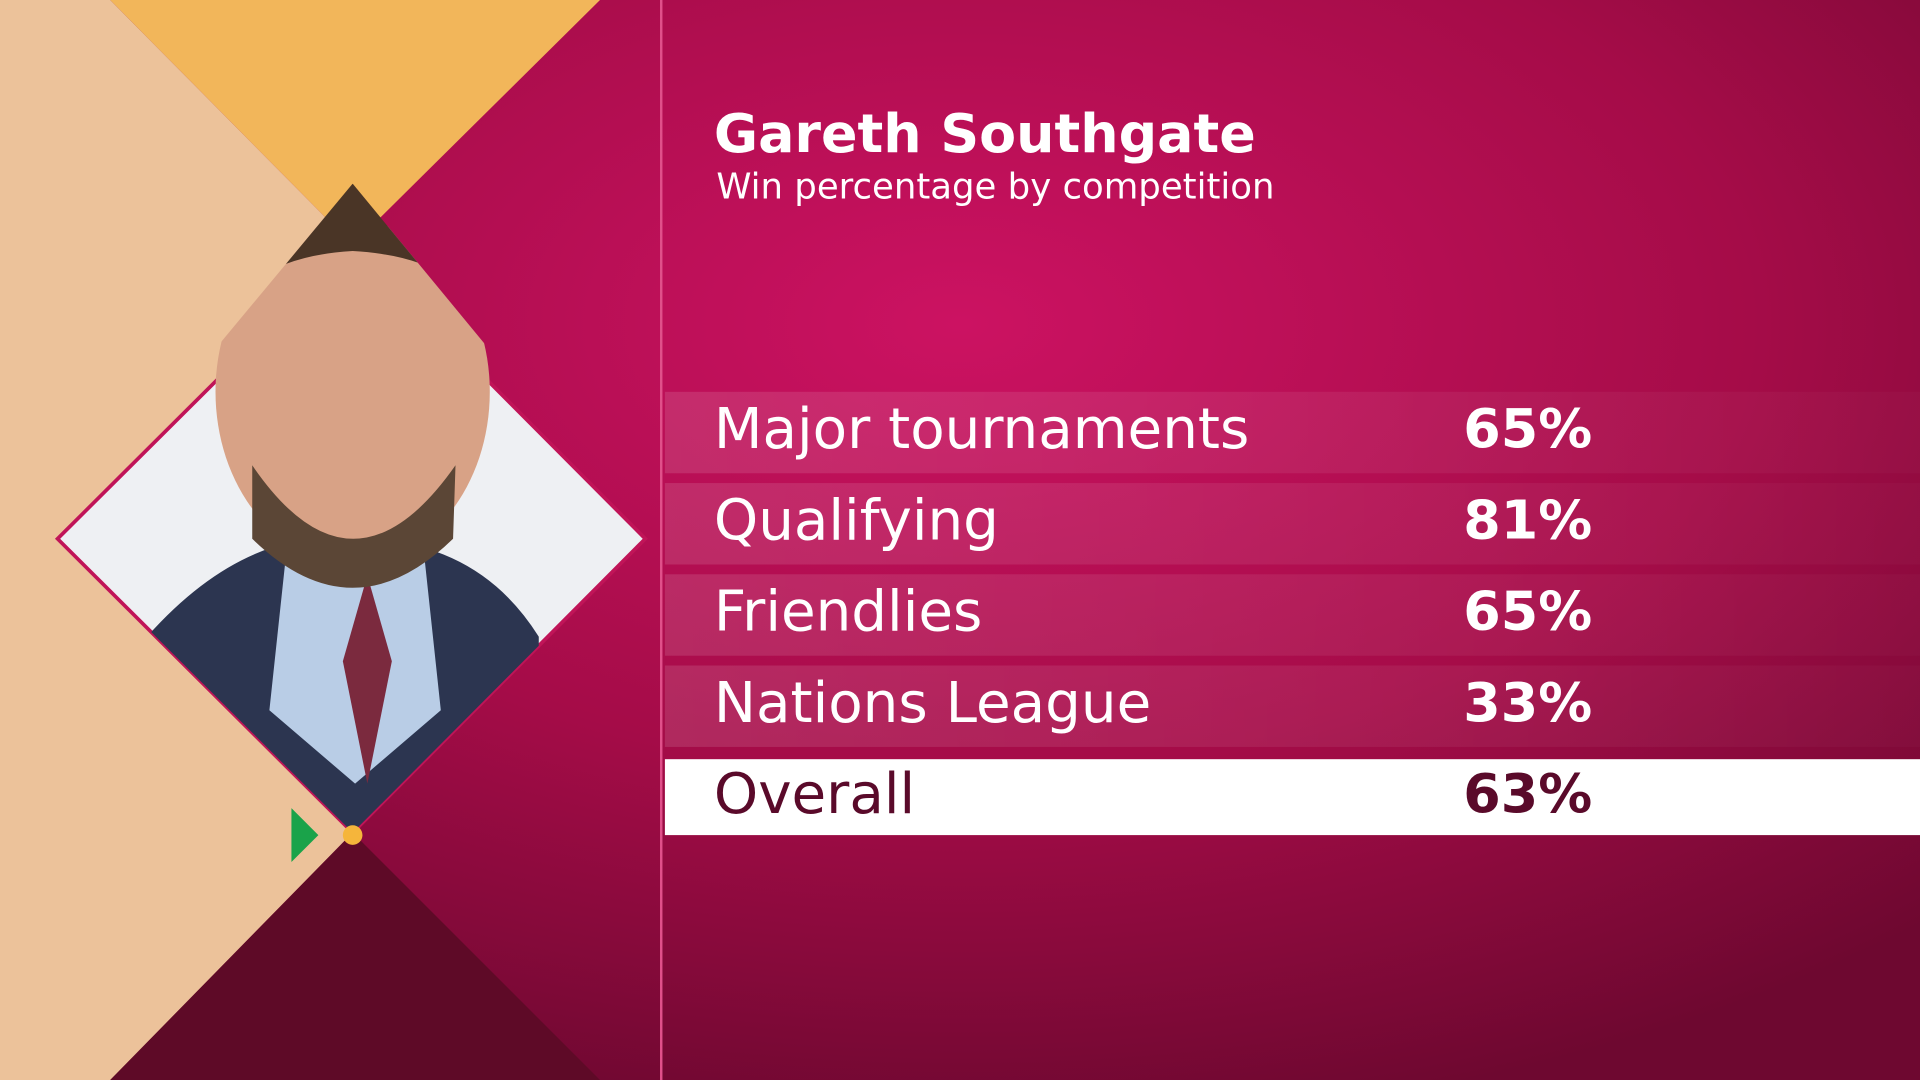 This screenshot has width=1920, height=1080. Describe the element at coordinates (1527, 702) in the screenshot. I see `row-value: 33%` at that location.